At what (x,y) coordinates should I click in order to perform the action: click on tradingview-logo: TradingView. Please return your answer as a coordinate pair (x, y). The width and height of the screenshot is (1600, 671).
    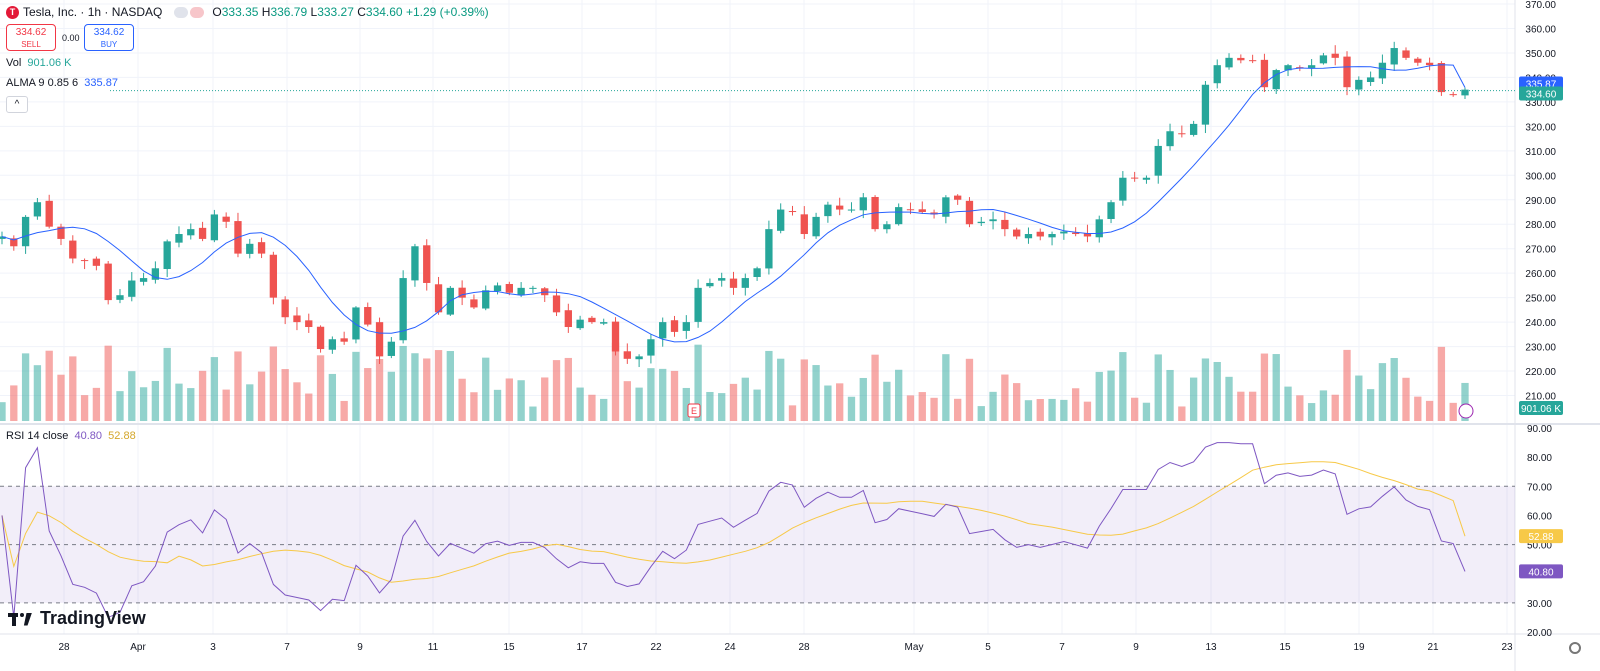
    Looking at the image, I should click on (77, 618).